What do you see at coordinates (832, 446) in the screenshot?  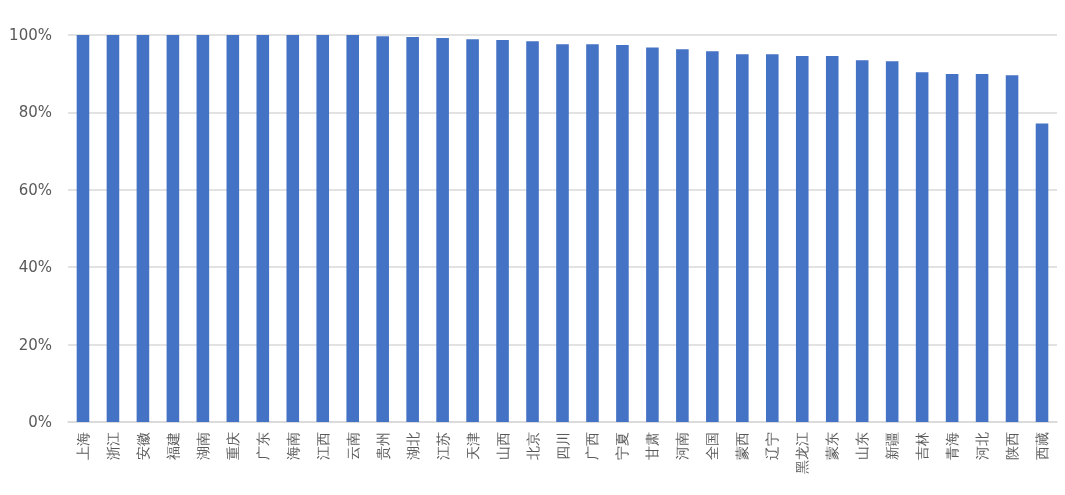 I see `x-tick-label: 蒙东` at bounding box center [832, 446].